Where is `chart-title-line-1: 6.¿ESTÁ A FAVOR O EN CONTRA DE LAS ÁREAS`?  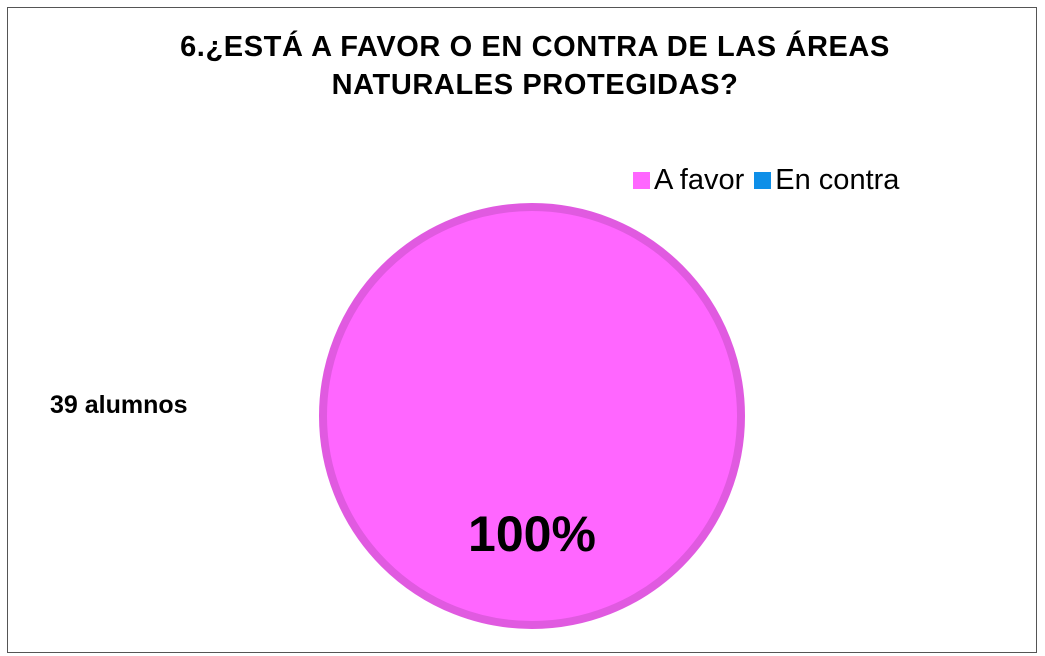
chart-title-line-1: 6.¿ESTÁ A FAVOR O EN CONTRA DE LAS ÁREAS is located at coordinates (535, 47).